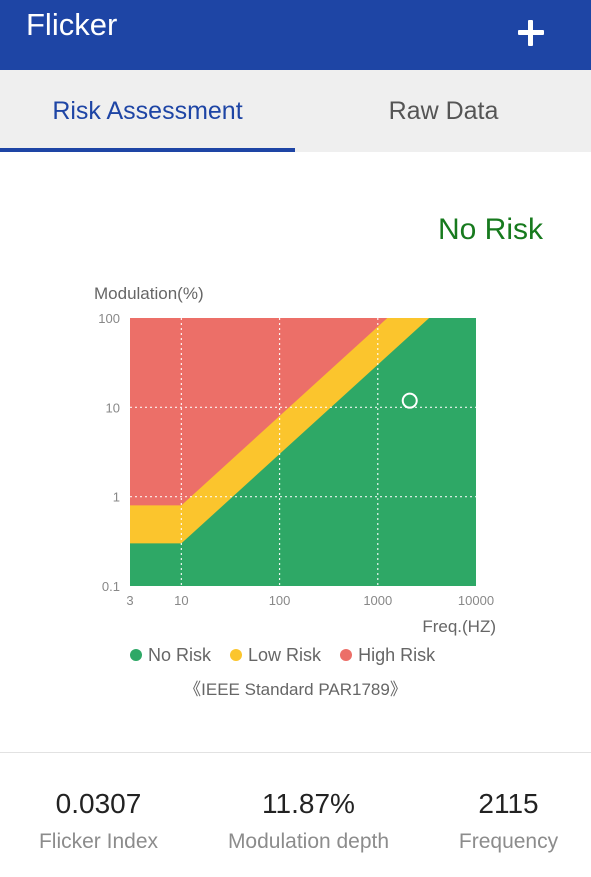  What do you see at coordinates (98, 803) in the screenshot?
I see `flicker-index-value: 0.0307` at bounding box center [98, 803].